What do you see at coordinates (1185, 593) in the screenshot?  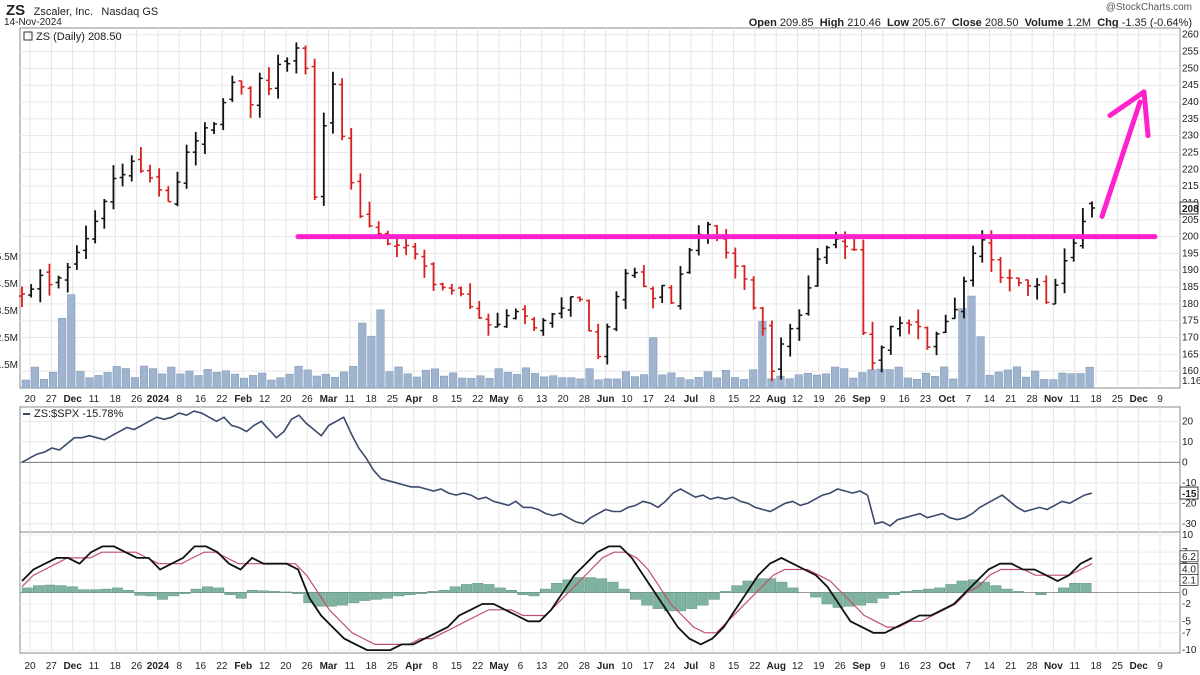 I see `macd-y-tick-label: 0` at bounding box center [1185, 593].